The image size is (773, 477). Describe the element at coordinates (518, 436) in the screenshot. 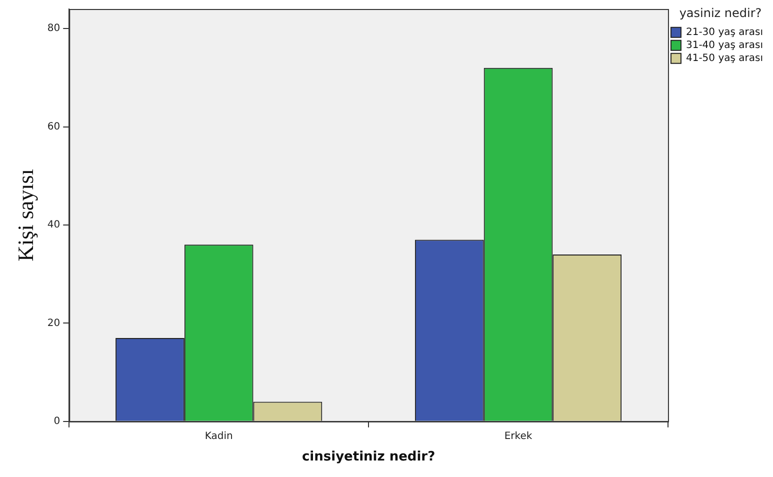

I see `x-tick-label: Erkek` at that location.